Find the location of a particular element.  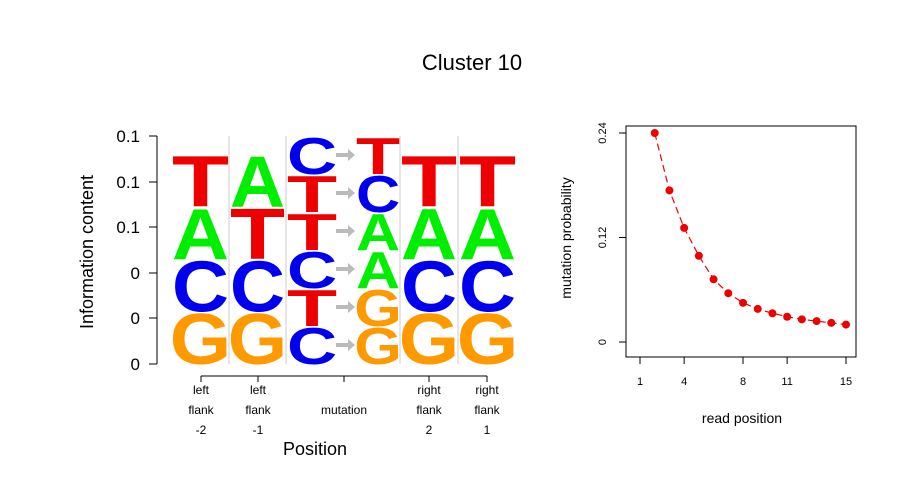

line-x-tick-label: 1 is located at coordinates (640, 382).